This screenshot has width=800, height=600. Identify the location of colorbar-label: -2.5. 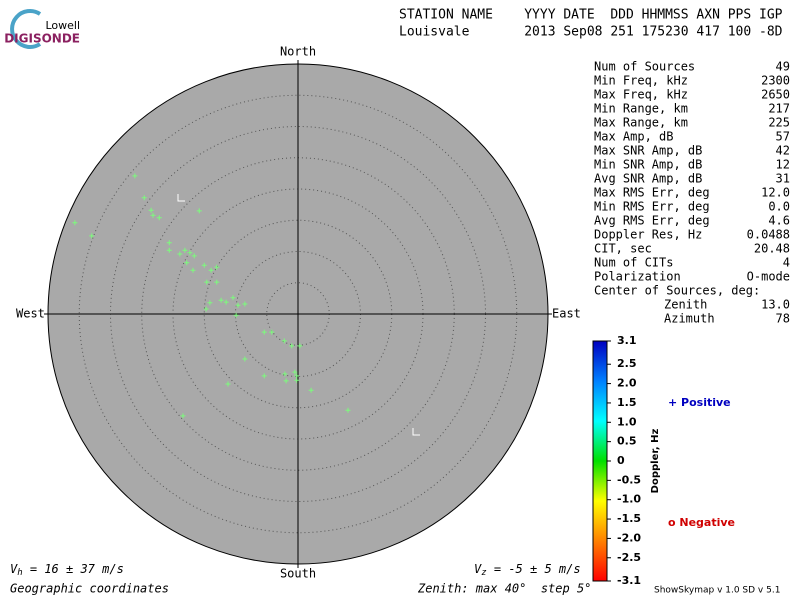
(629, 557).